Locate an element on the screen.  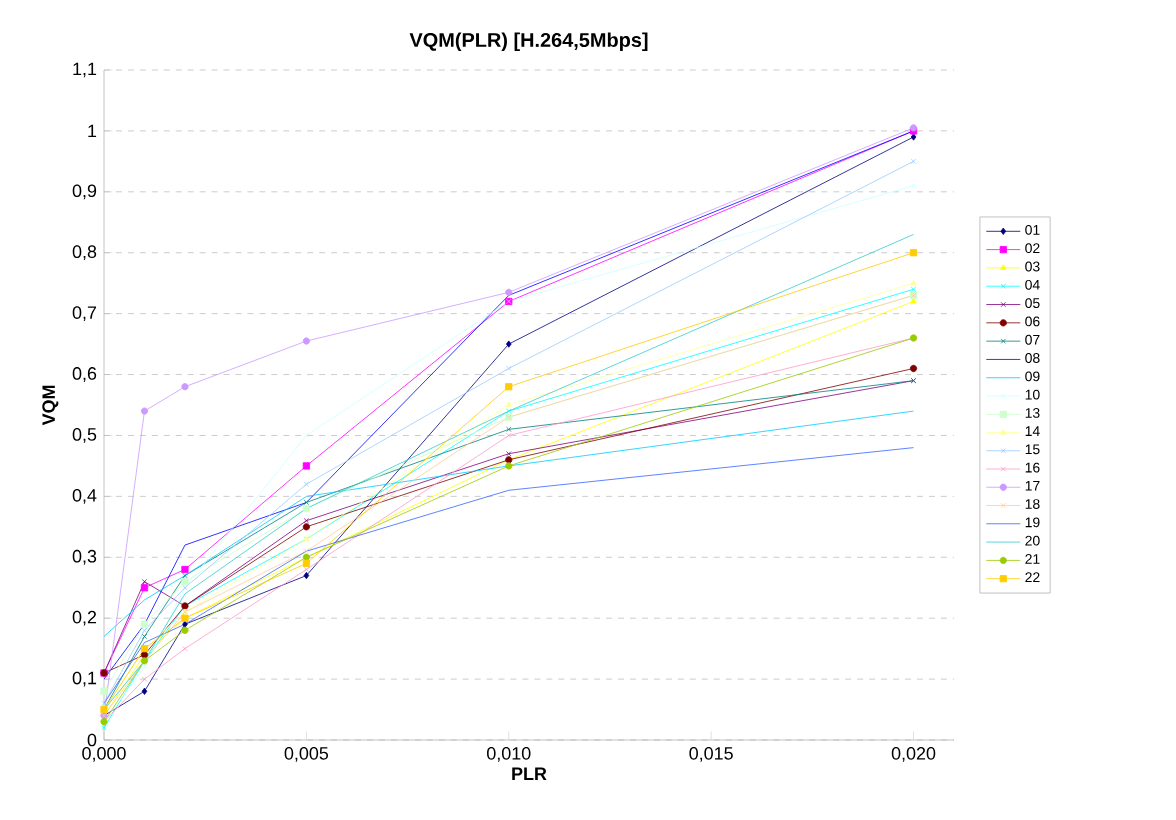
y-axis-title: VQM is located at coordinates (50, 405).